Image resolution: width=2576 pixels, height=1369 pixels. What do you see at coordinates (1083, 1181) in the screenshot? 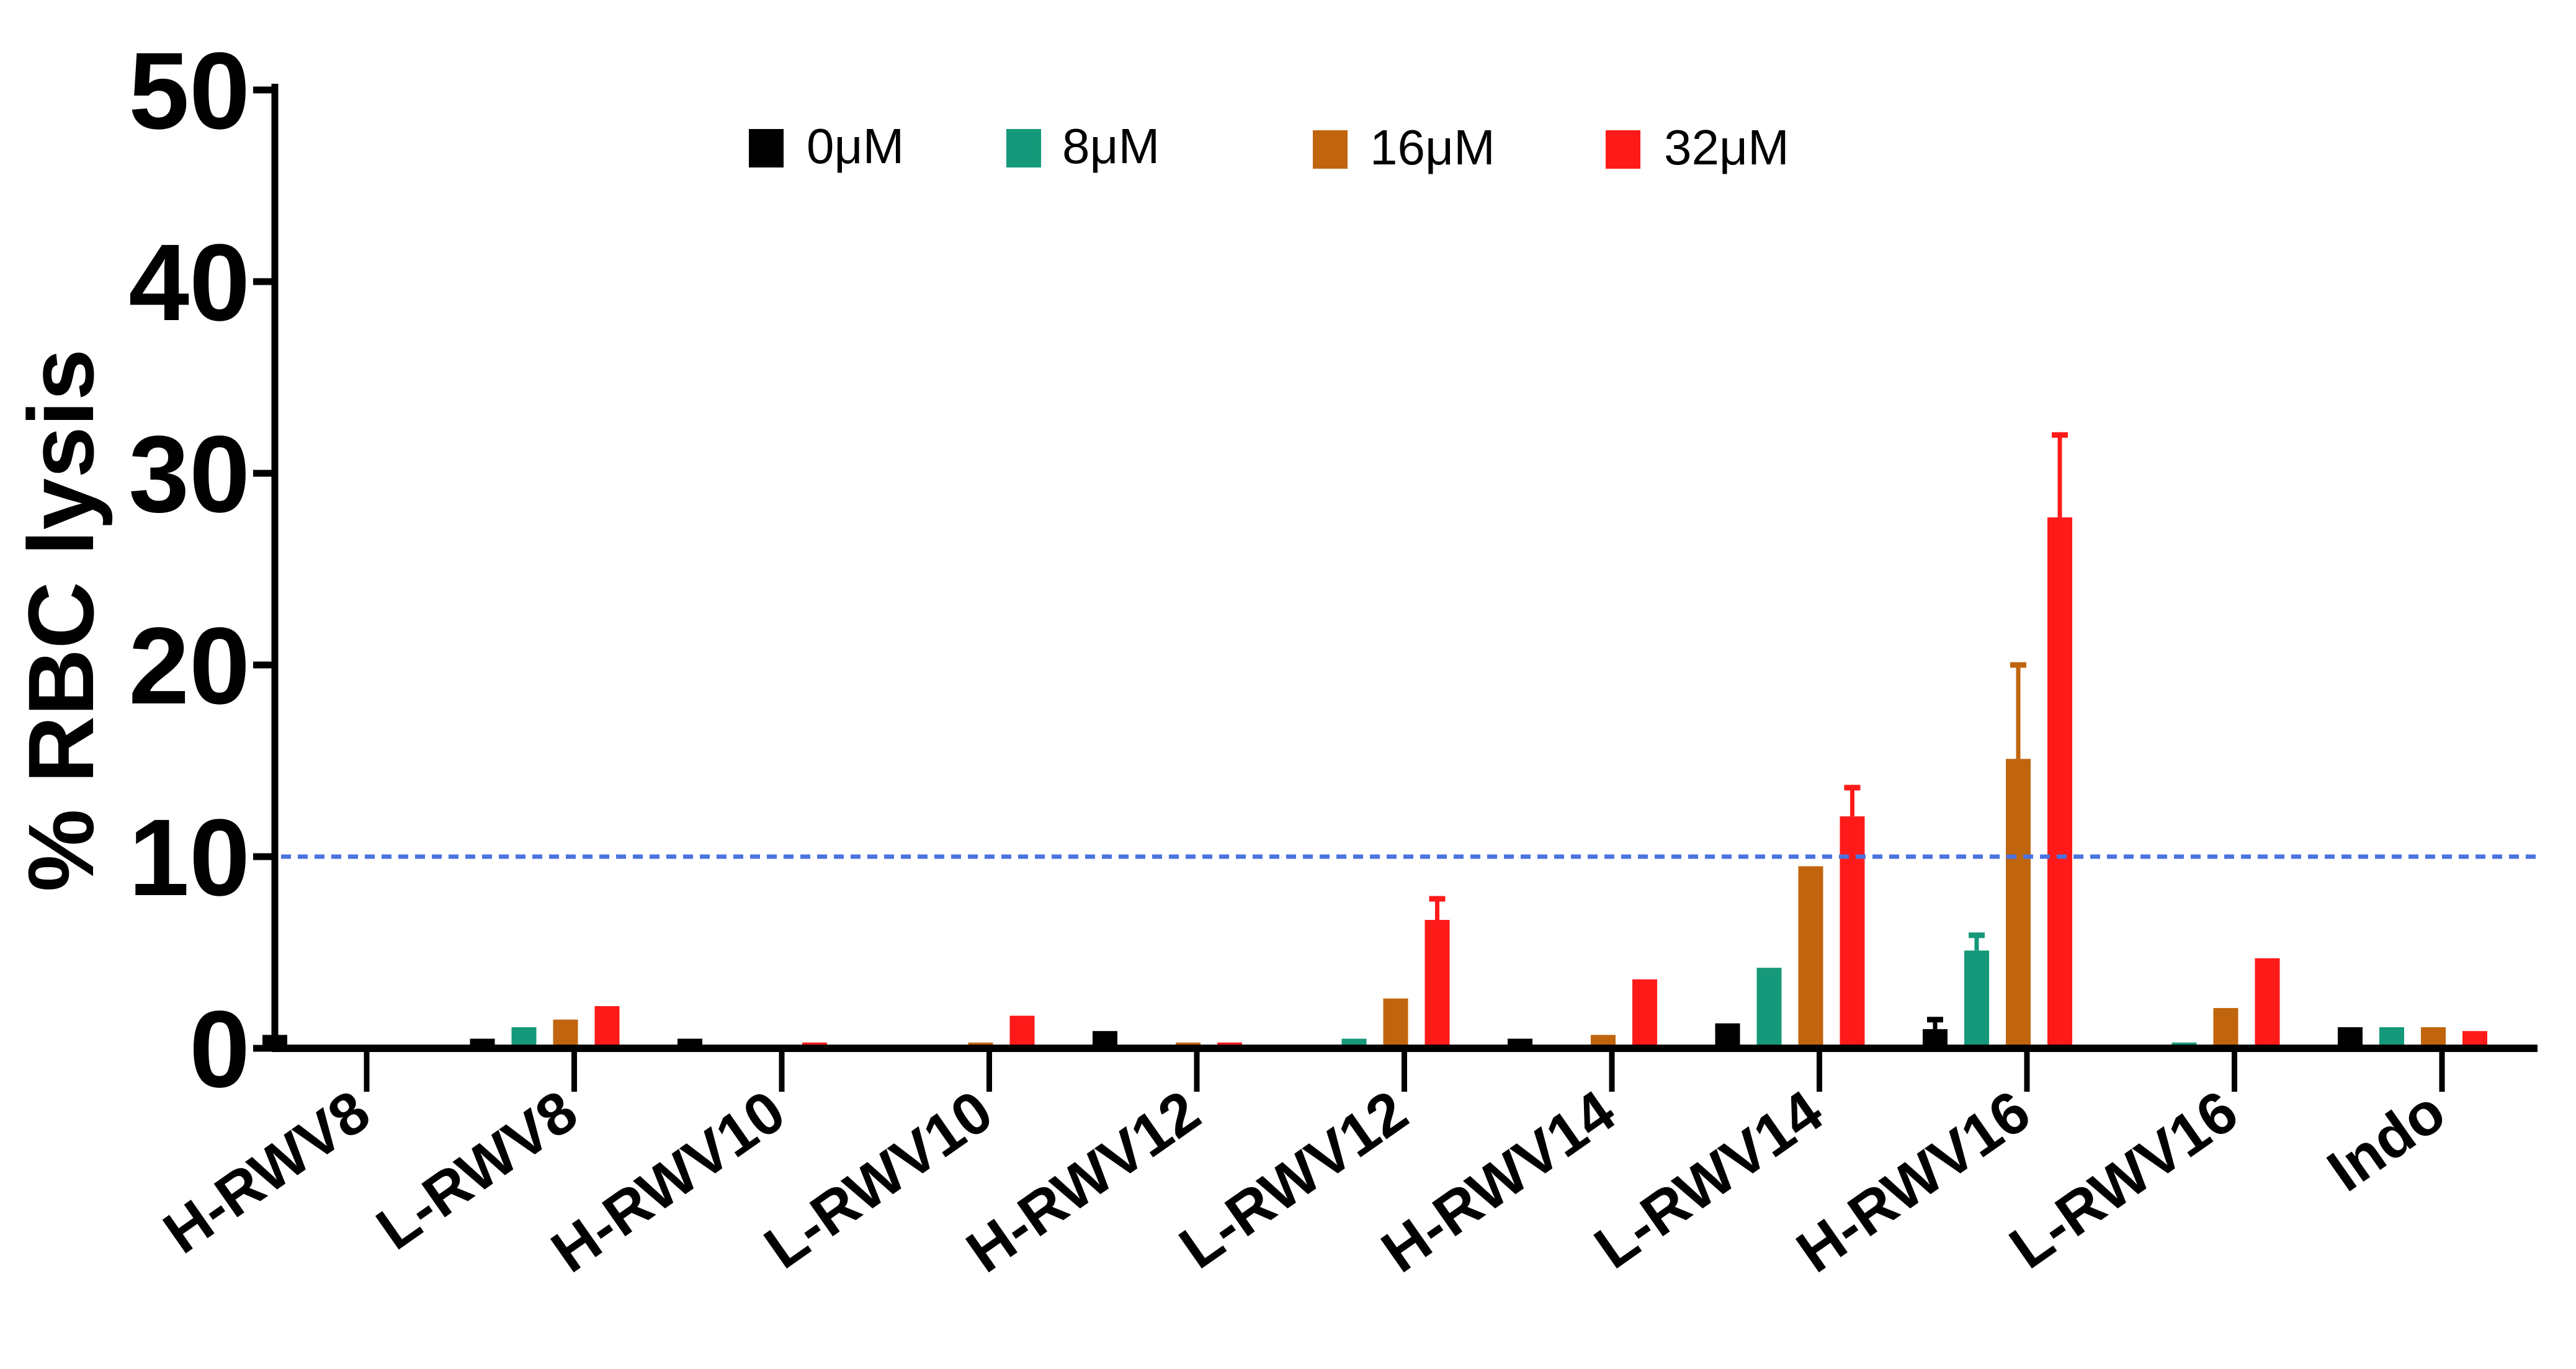
I see `x-tick-label-H-RWV12: H-RWV12` at bounding box center [1083, 1181].